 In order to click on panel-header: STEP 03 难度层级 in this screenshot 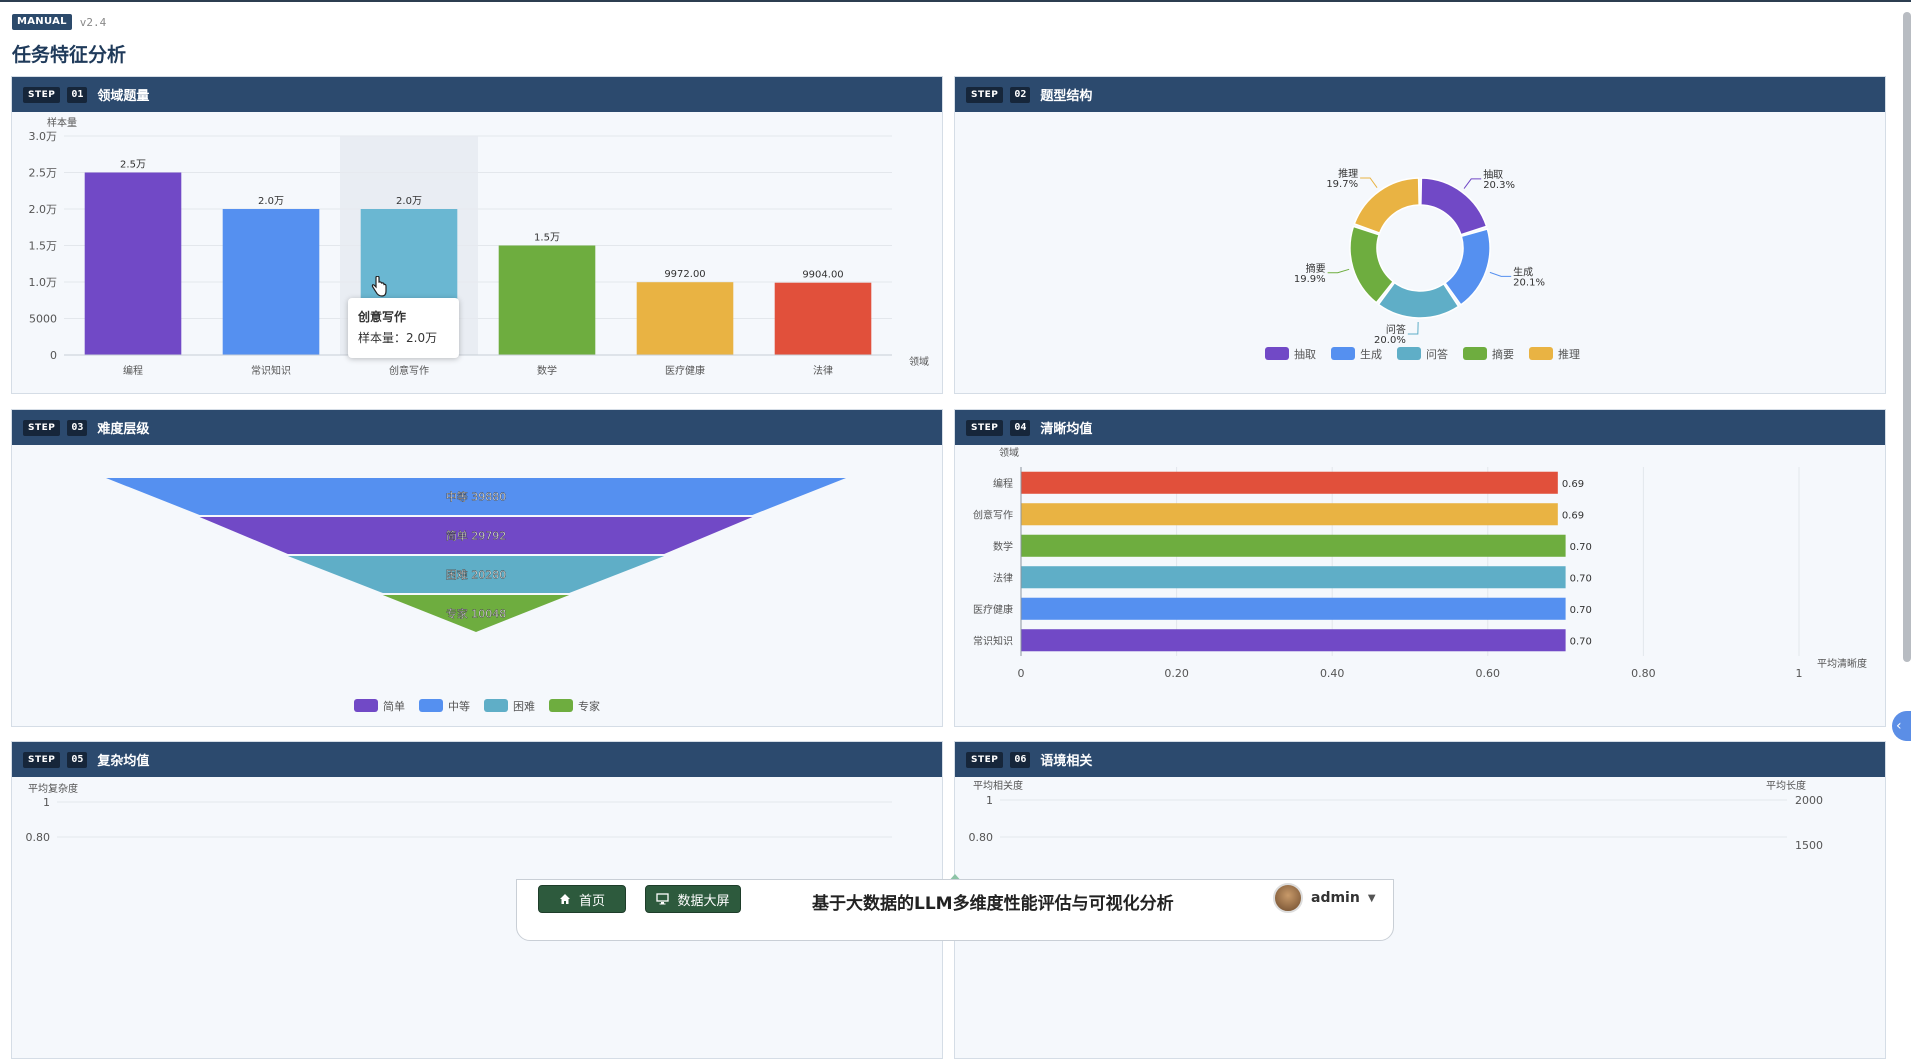, I will do `click(477, 427)`.